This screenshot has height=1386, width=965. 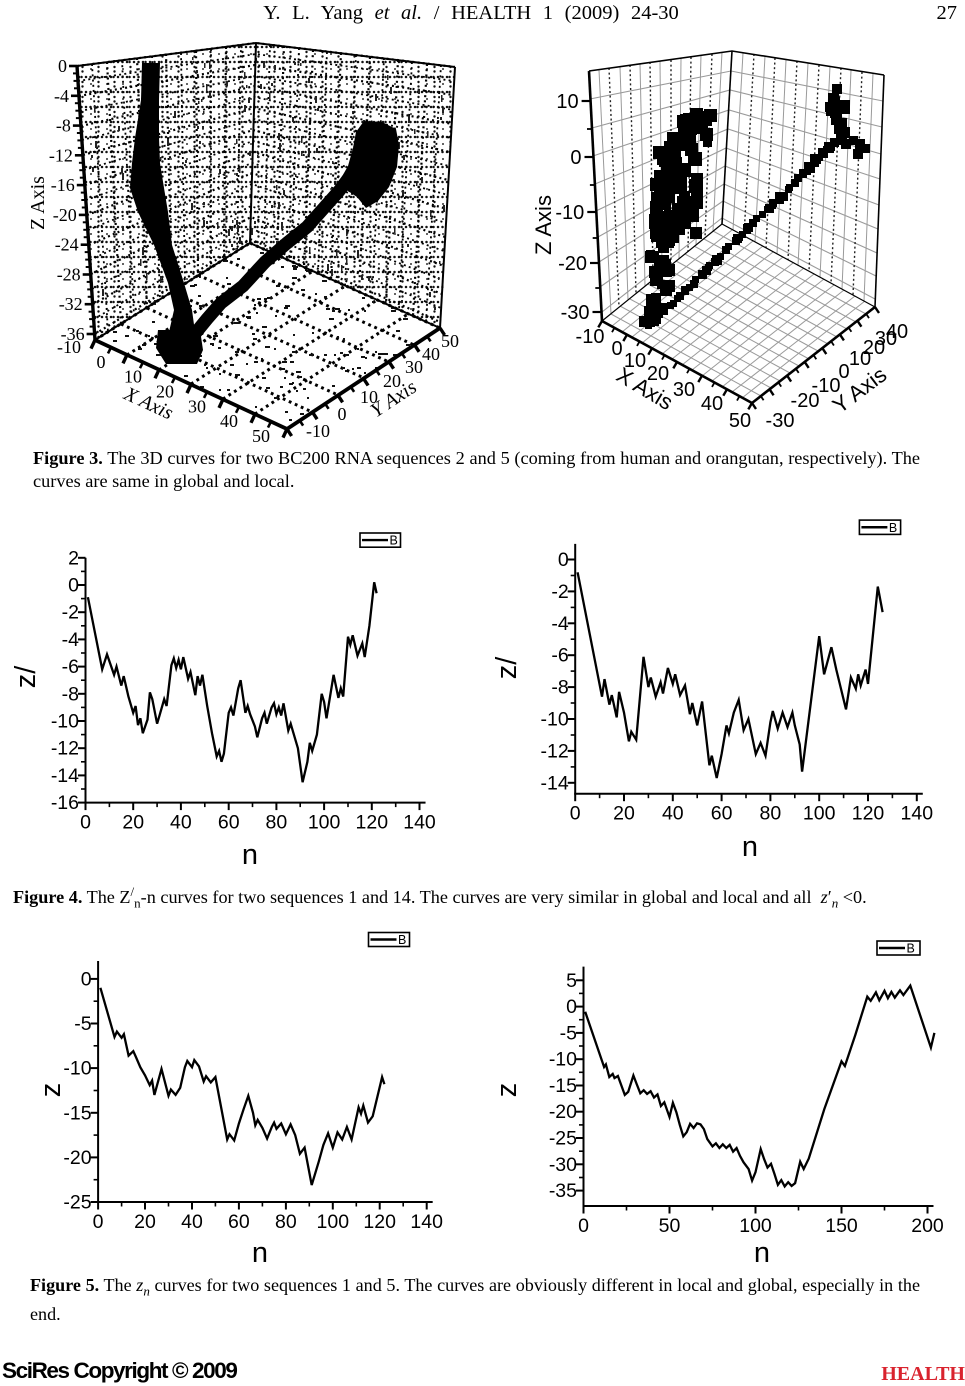 I want to click on svg-text: 150, so click(x=841, y=1226).